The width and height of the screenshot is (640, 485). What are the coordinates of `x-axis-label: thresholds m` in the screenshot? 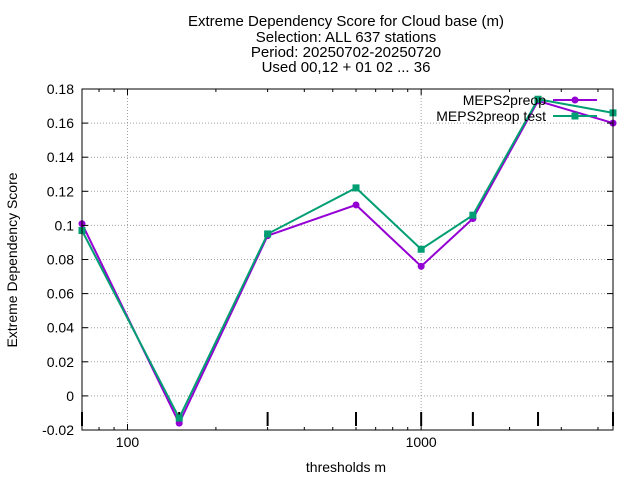 It's located at (346, 467).